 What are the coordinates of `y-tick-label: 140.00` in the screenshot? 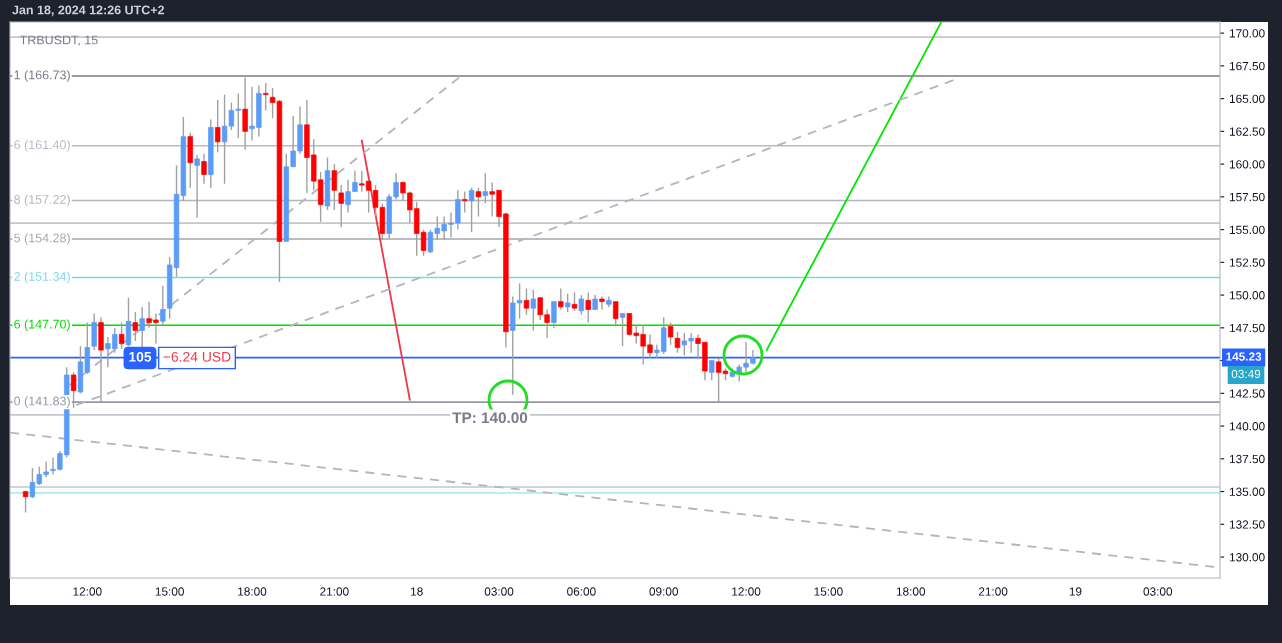 It's located at (1247, 426).